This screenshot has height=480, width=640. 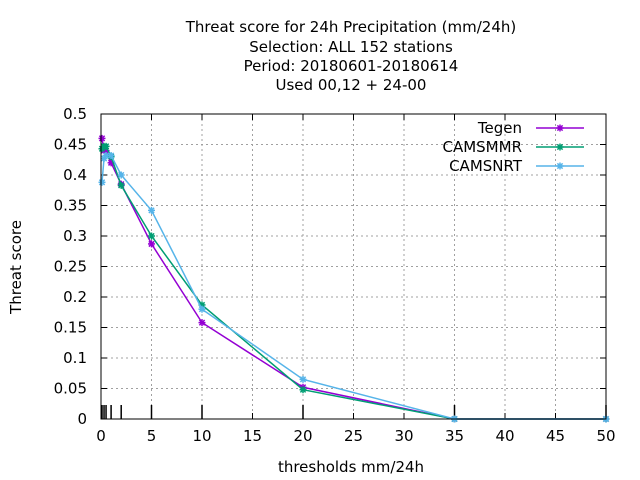 What do you see at coordinates (555, 436) in the screenshot?
I see `x-tick-label: 45` at bounding box center [555, 436].